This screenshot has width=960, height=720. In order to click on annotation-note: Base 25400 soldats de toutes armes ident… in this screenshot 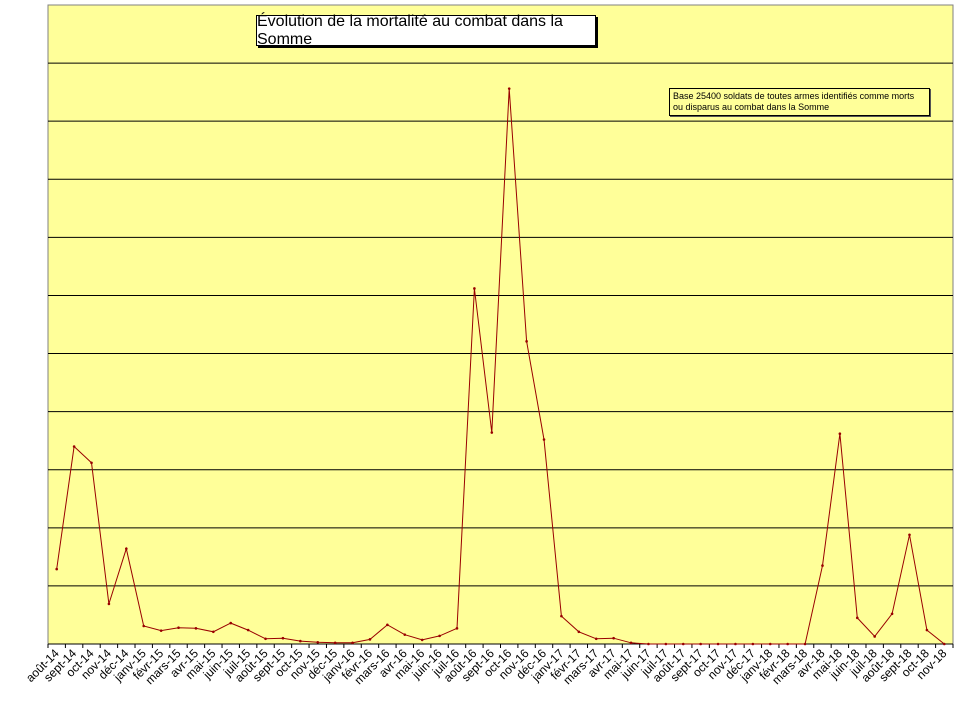, I will do `click(799, 102)`.